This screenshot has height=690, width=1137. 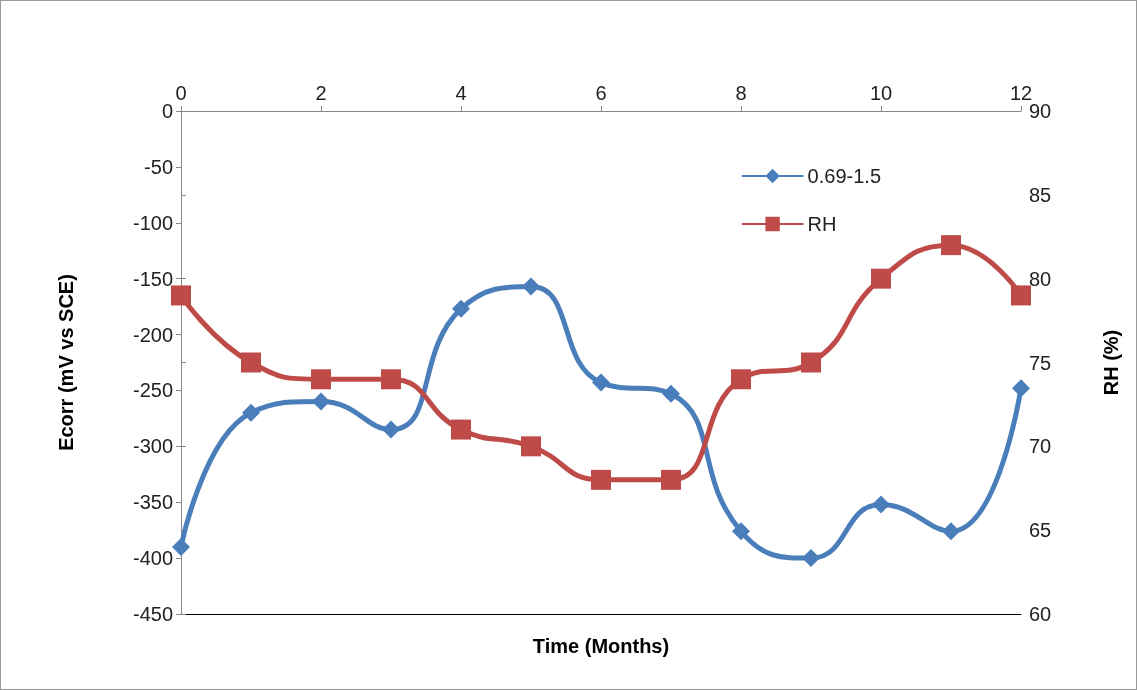 What do you see at coordinates (601, 93) in the screenshot?
I see `x-tick-label: 6` at bounding box center [601, 93].